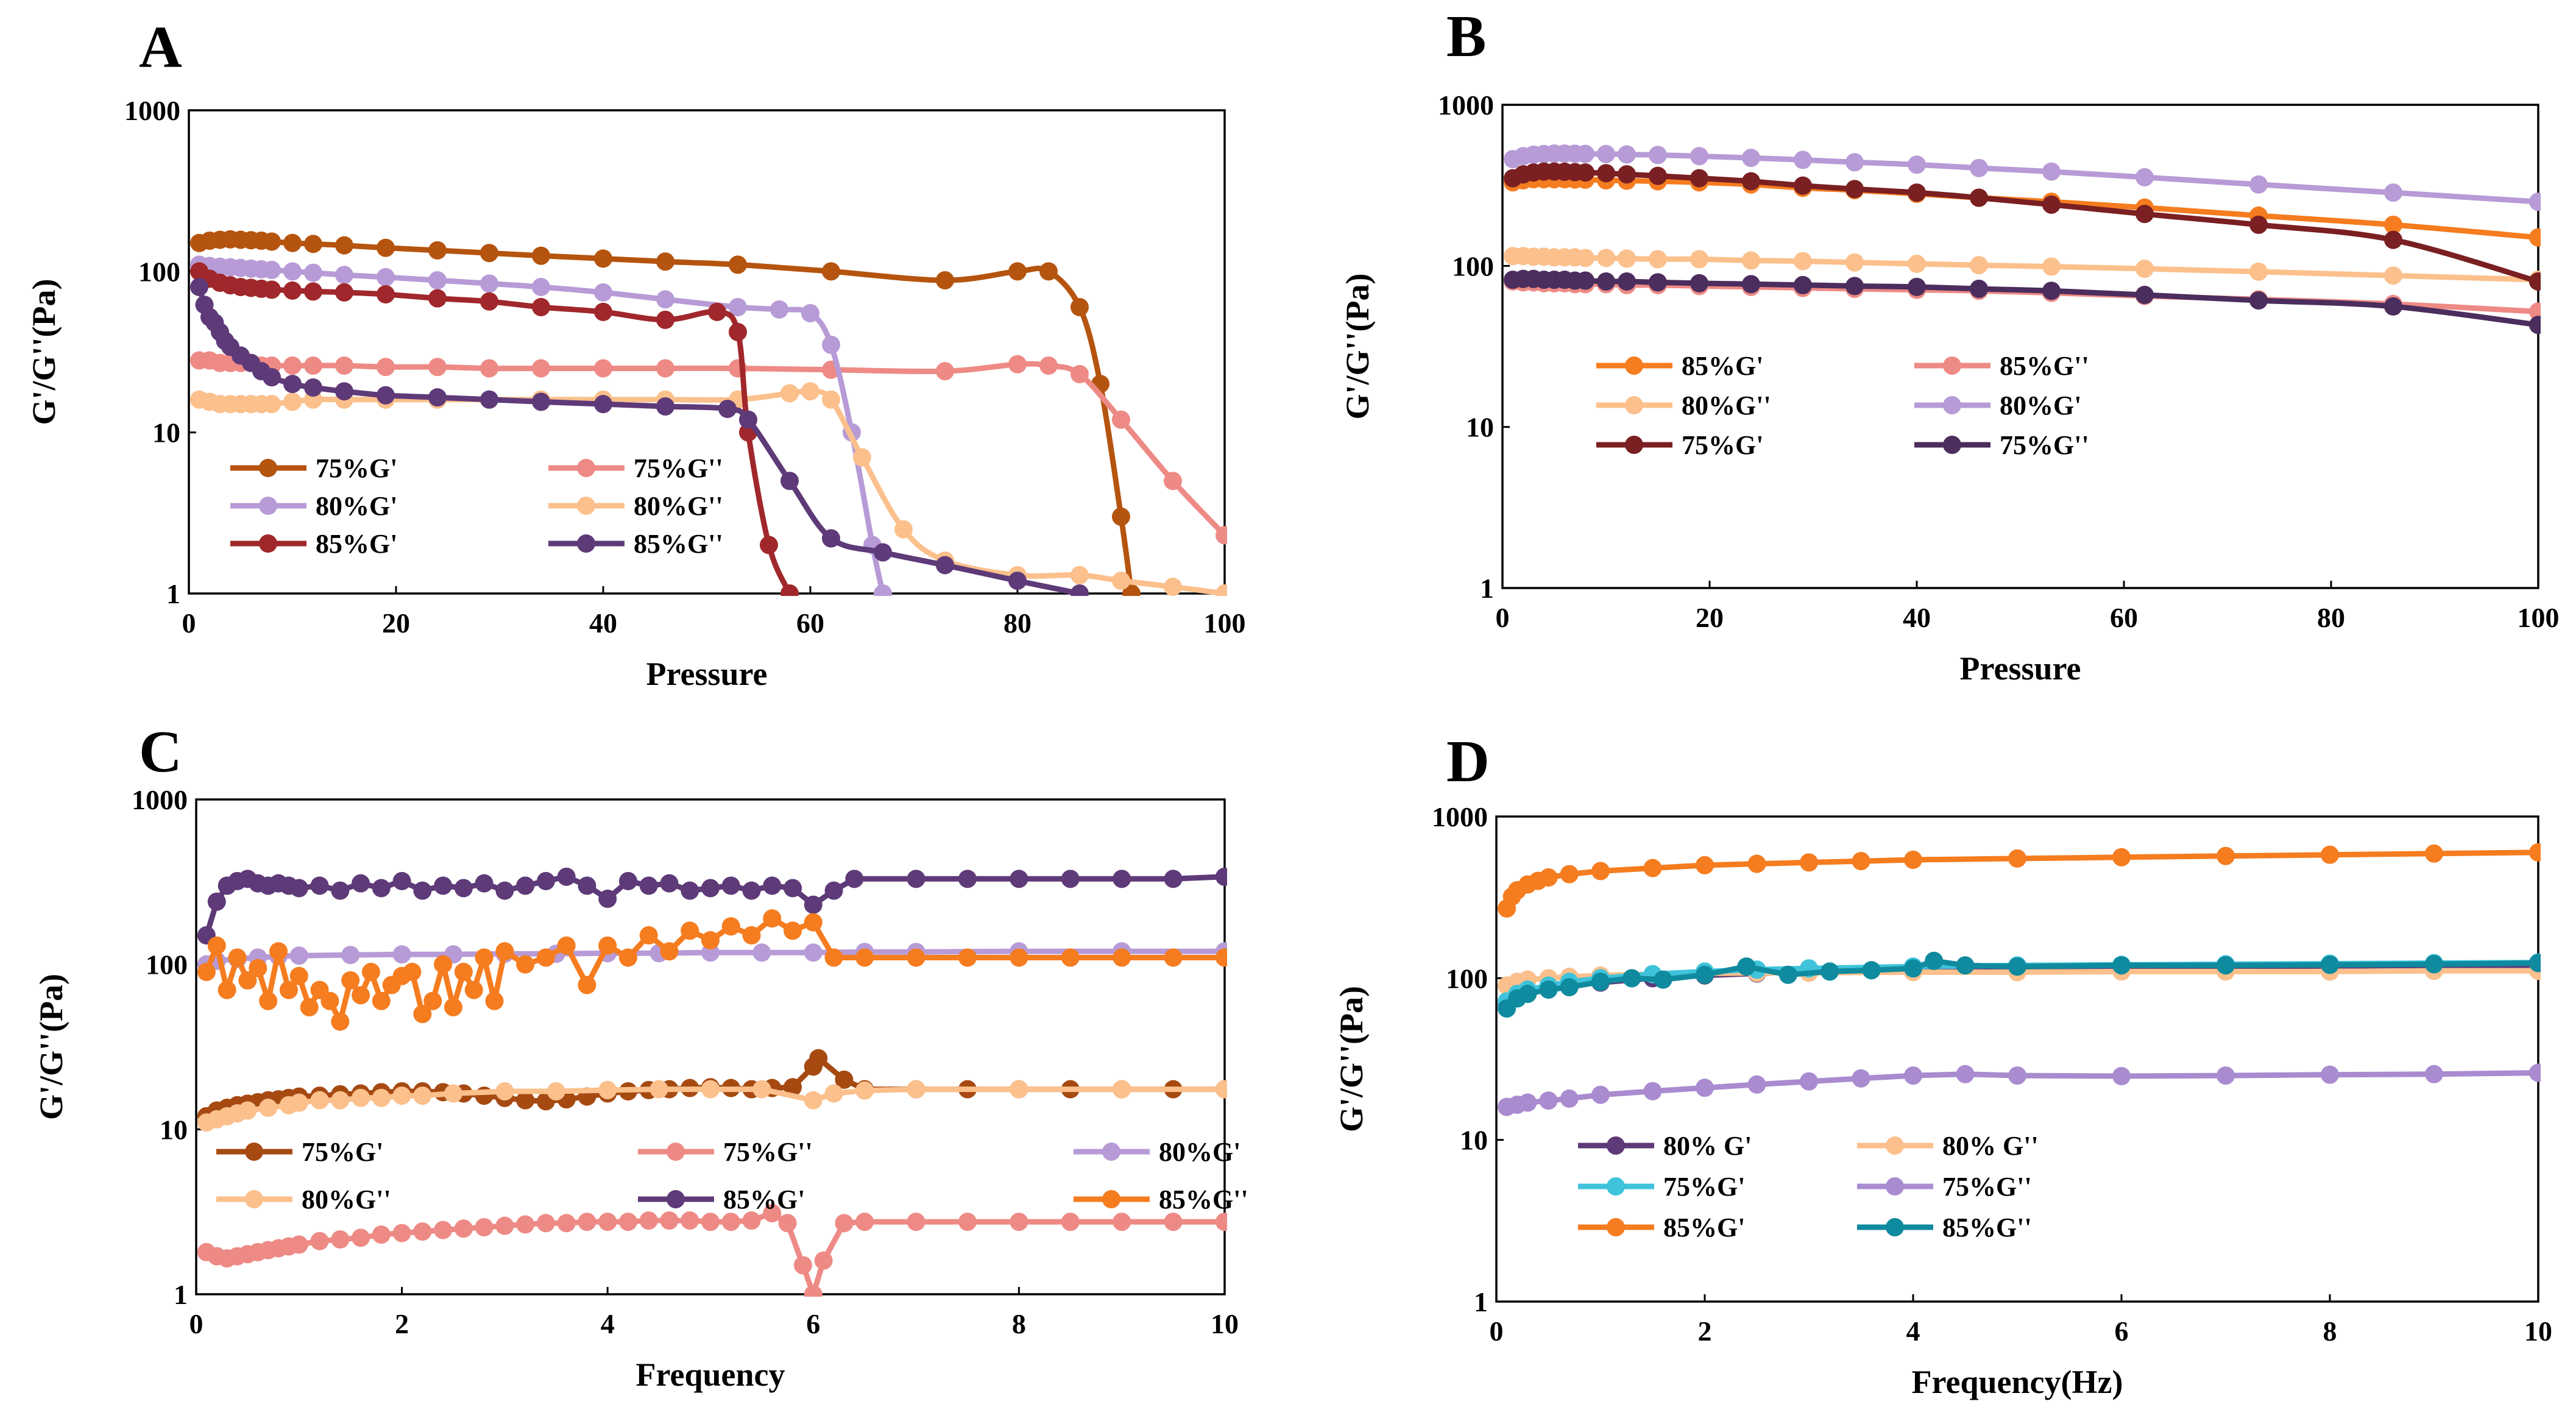 This screenshot has height=1421, width=2576. What do you see at coordinates (1503, 617) in the screenshot?
I see `x-tick-label: 0` at bounding box center [1503, 617].